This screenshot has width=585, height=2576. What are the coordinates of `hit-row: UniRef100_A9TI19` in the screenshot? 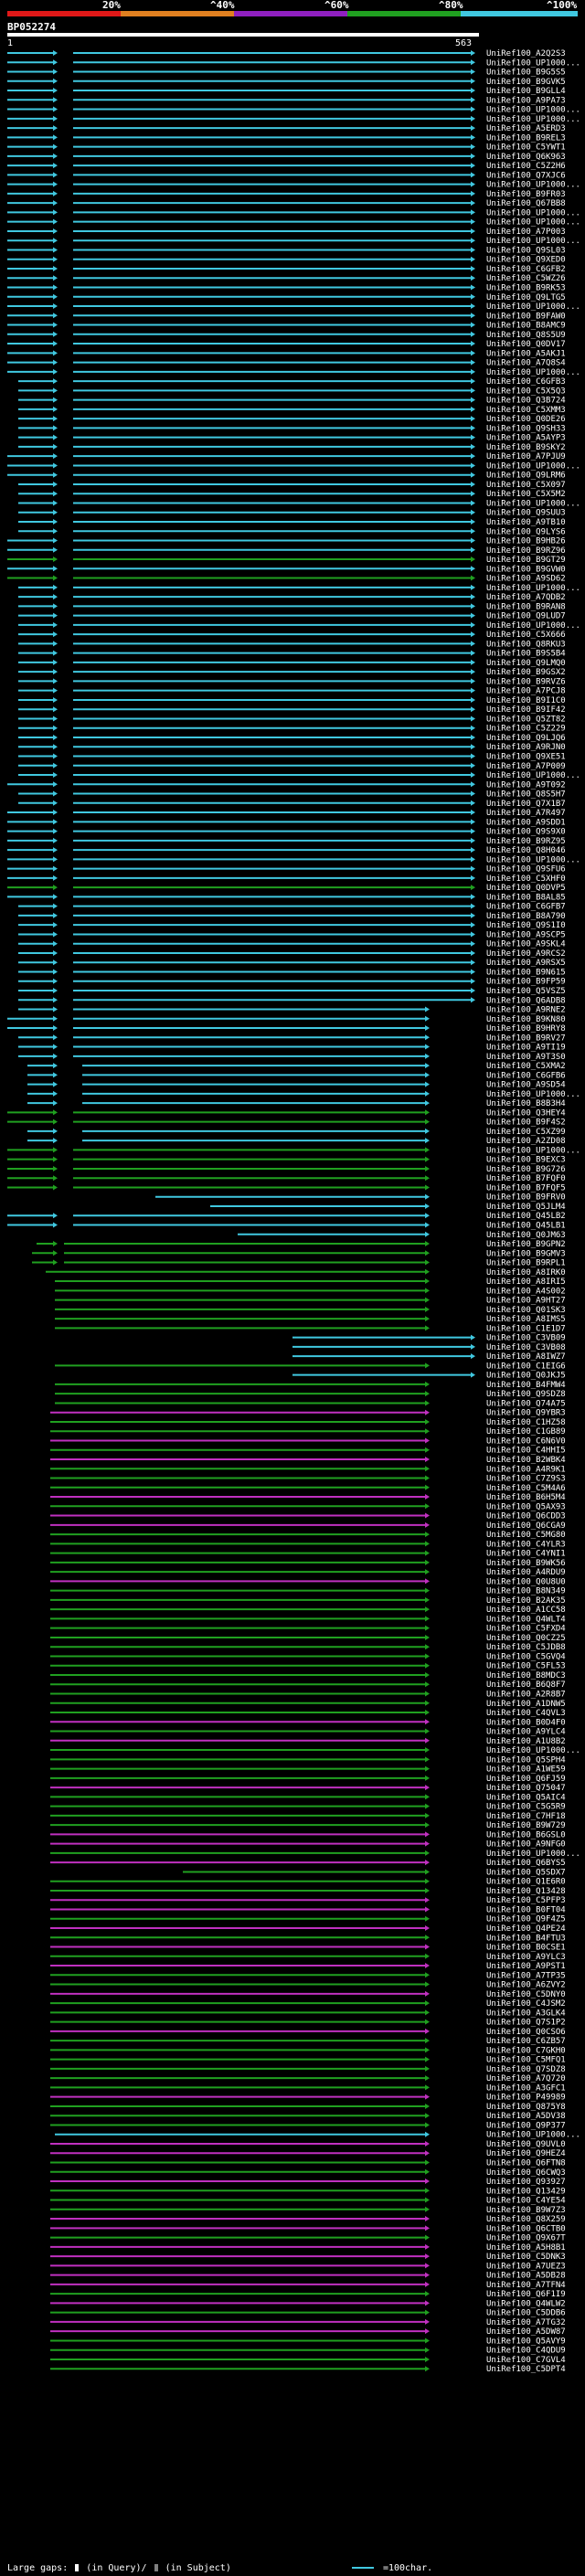 It's located at (292, 1048).